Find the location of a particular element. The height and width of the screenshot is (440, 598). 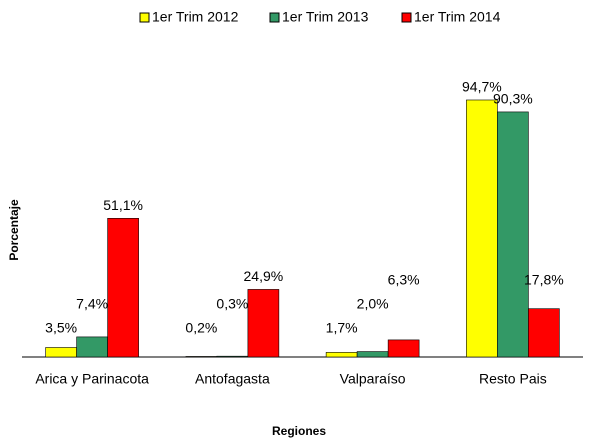

x-tick-label: Resto Pais is located at coordinates (513, 379).